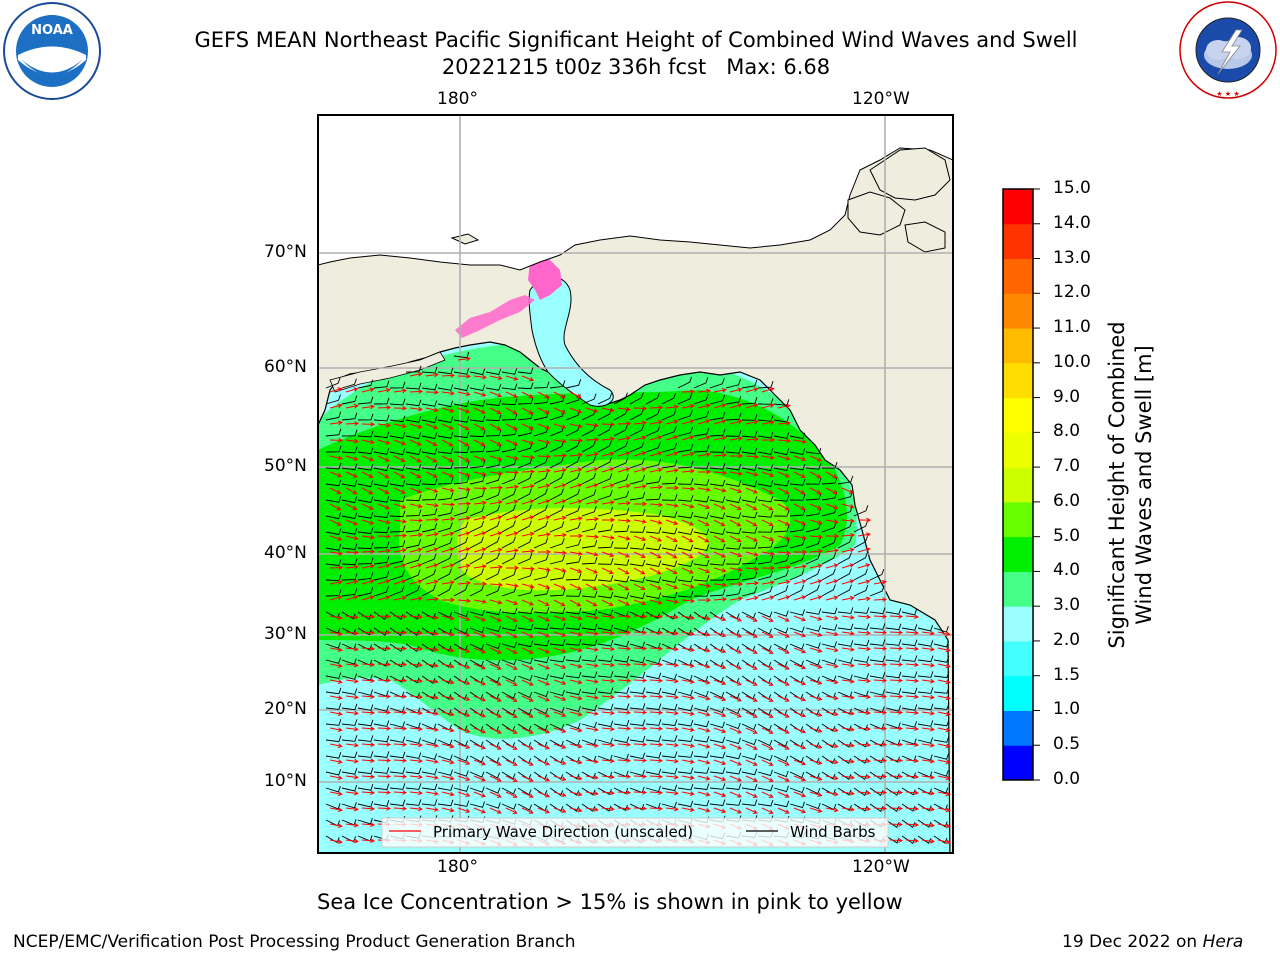 This screenshot has width=1280, height=960. I want to click on colorbar-segment, so click(1018, 415).